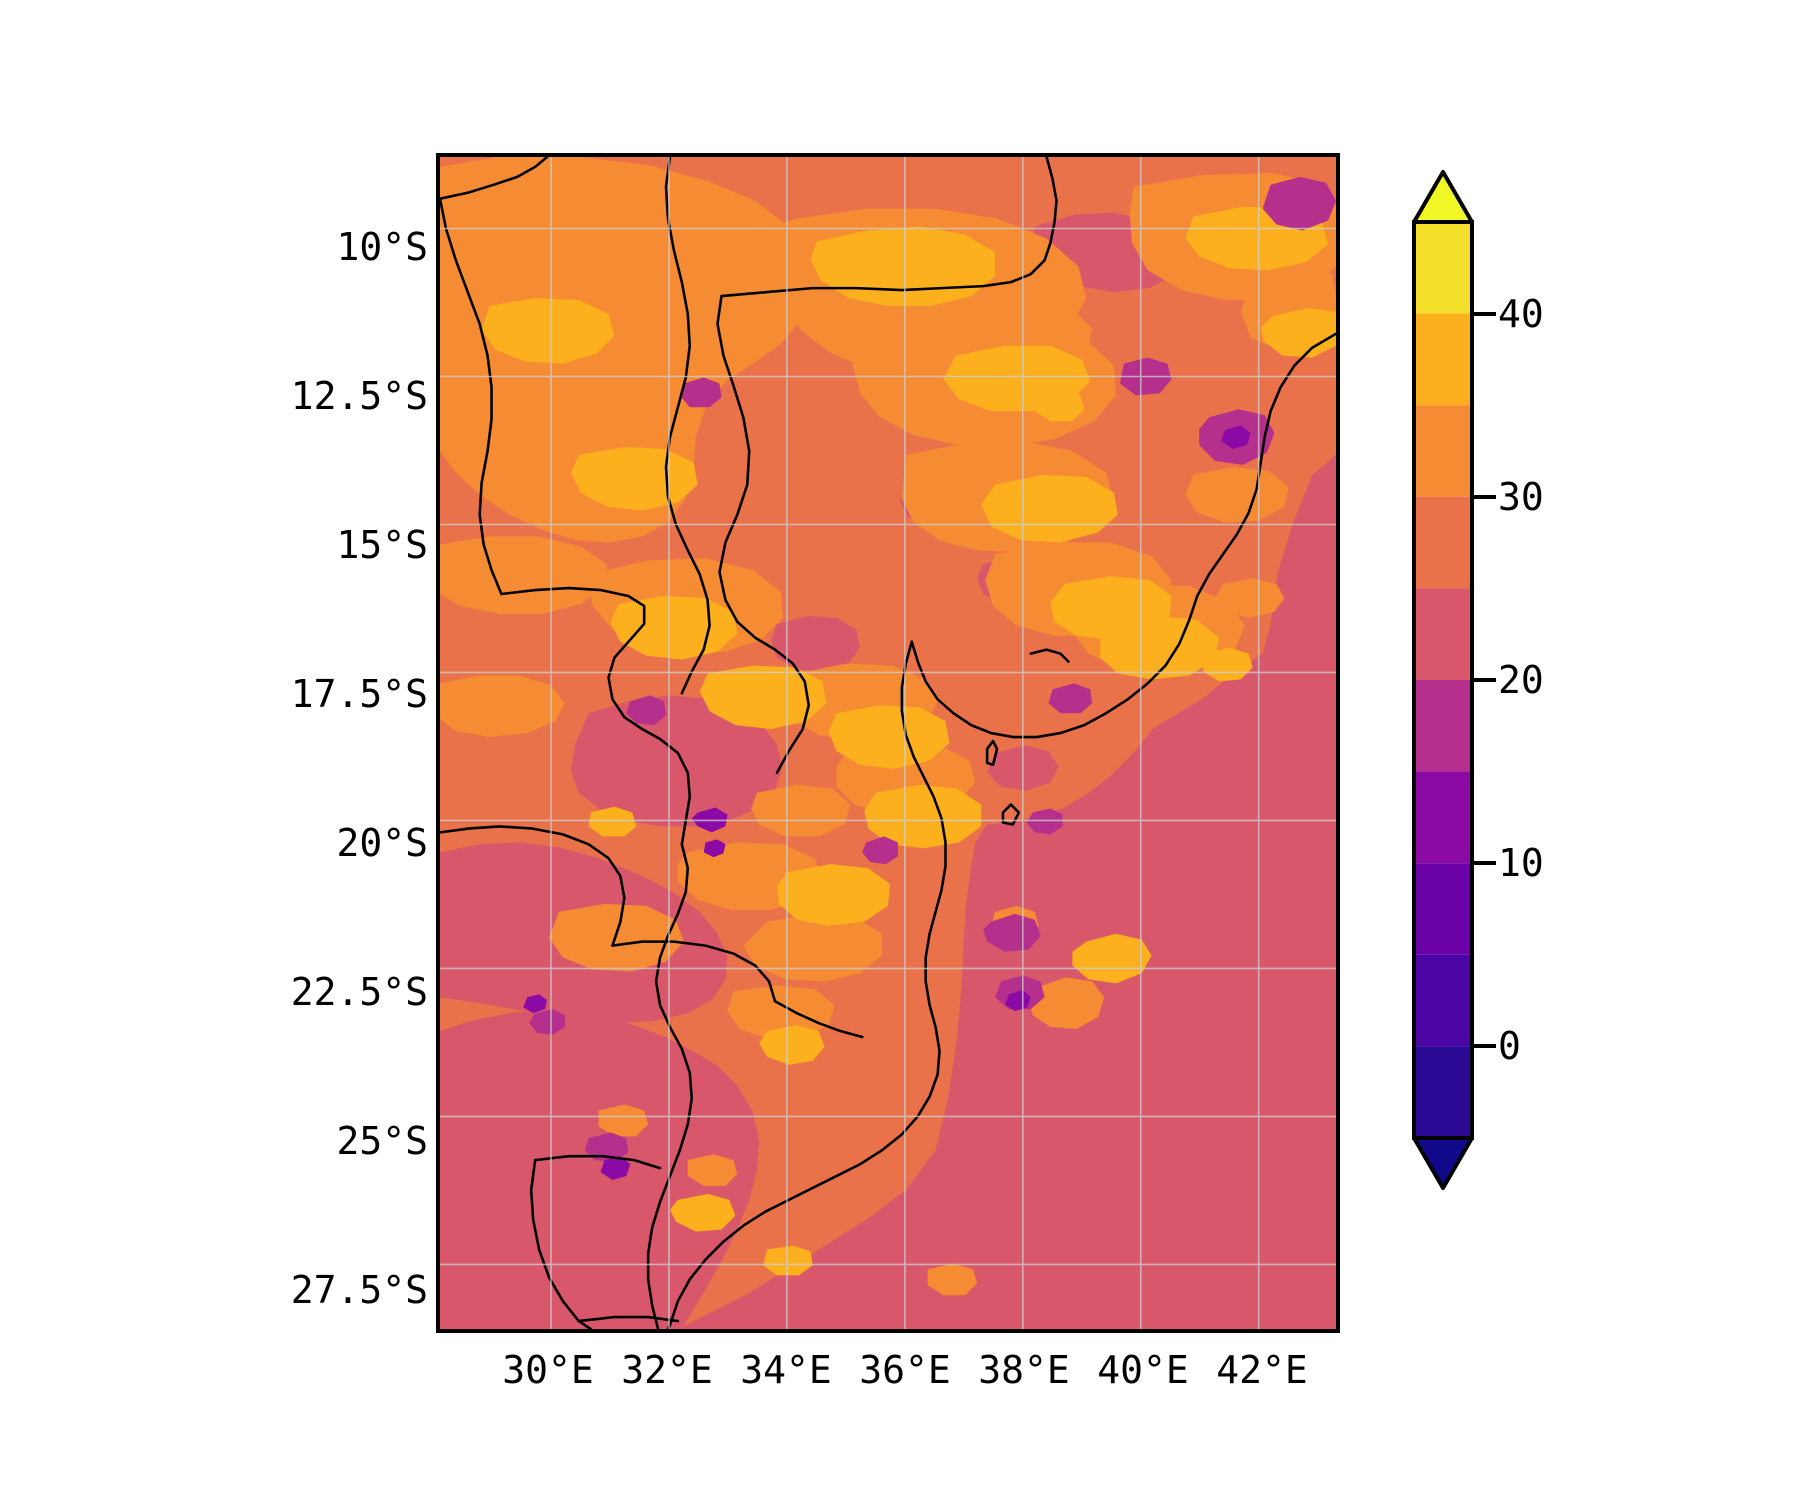  What do you see at coordinates (1443, 1163) in the screenshot?
I see `colorbar-extend-bottom` at bounding box center [1443, 1163].